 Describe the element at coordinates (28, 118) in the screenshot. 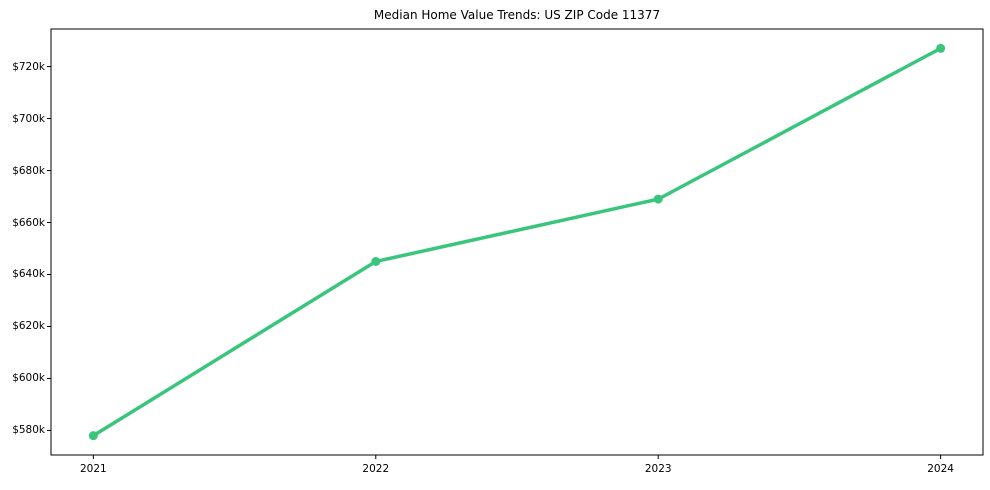

I see `y-tick-label: $700k` at that location.